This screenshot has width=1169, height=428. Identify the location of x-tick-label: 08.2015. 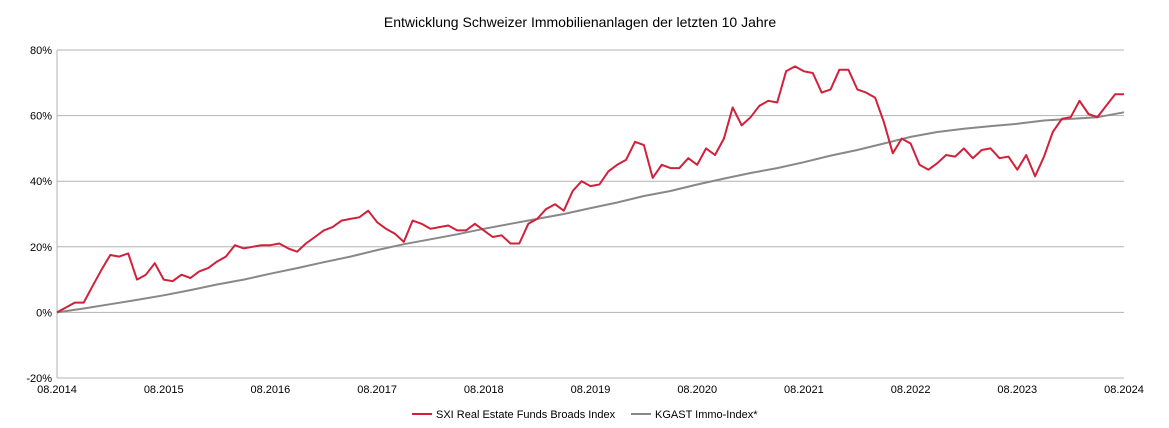
(164, 390).